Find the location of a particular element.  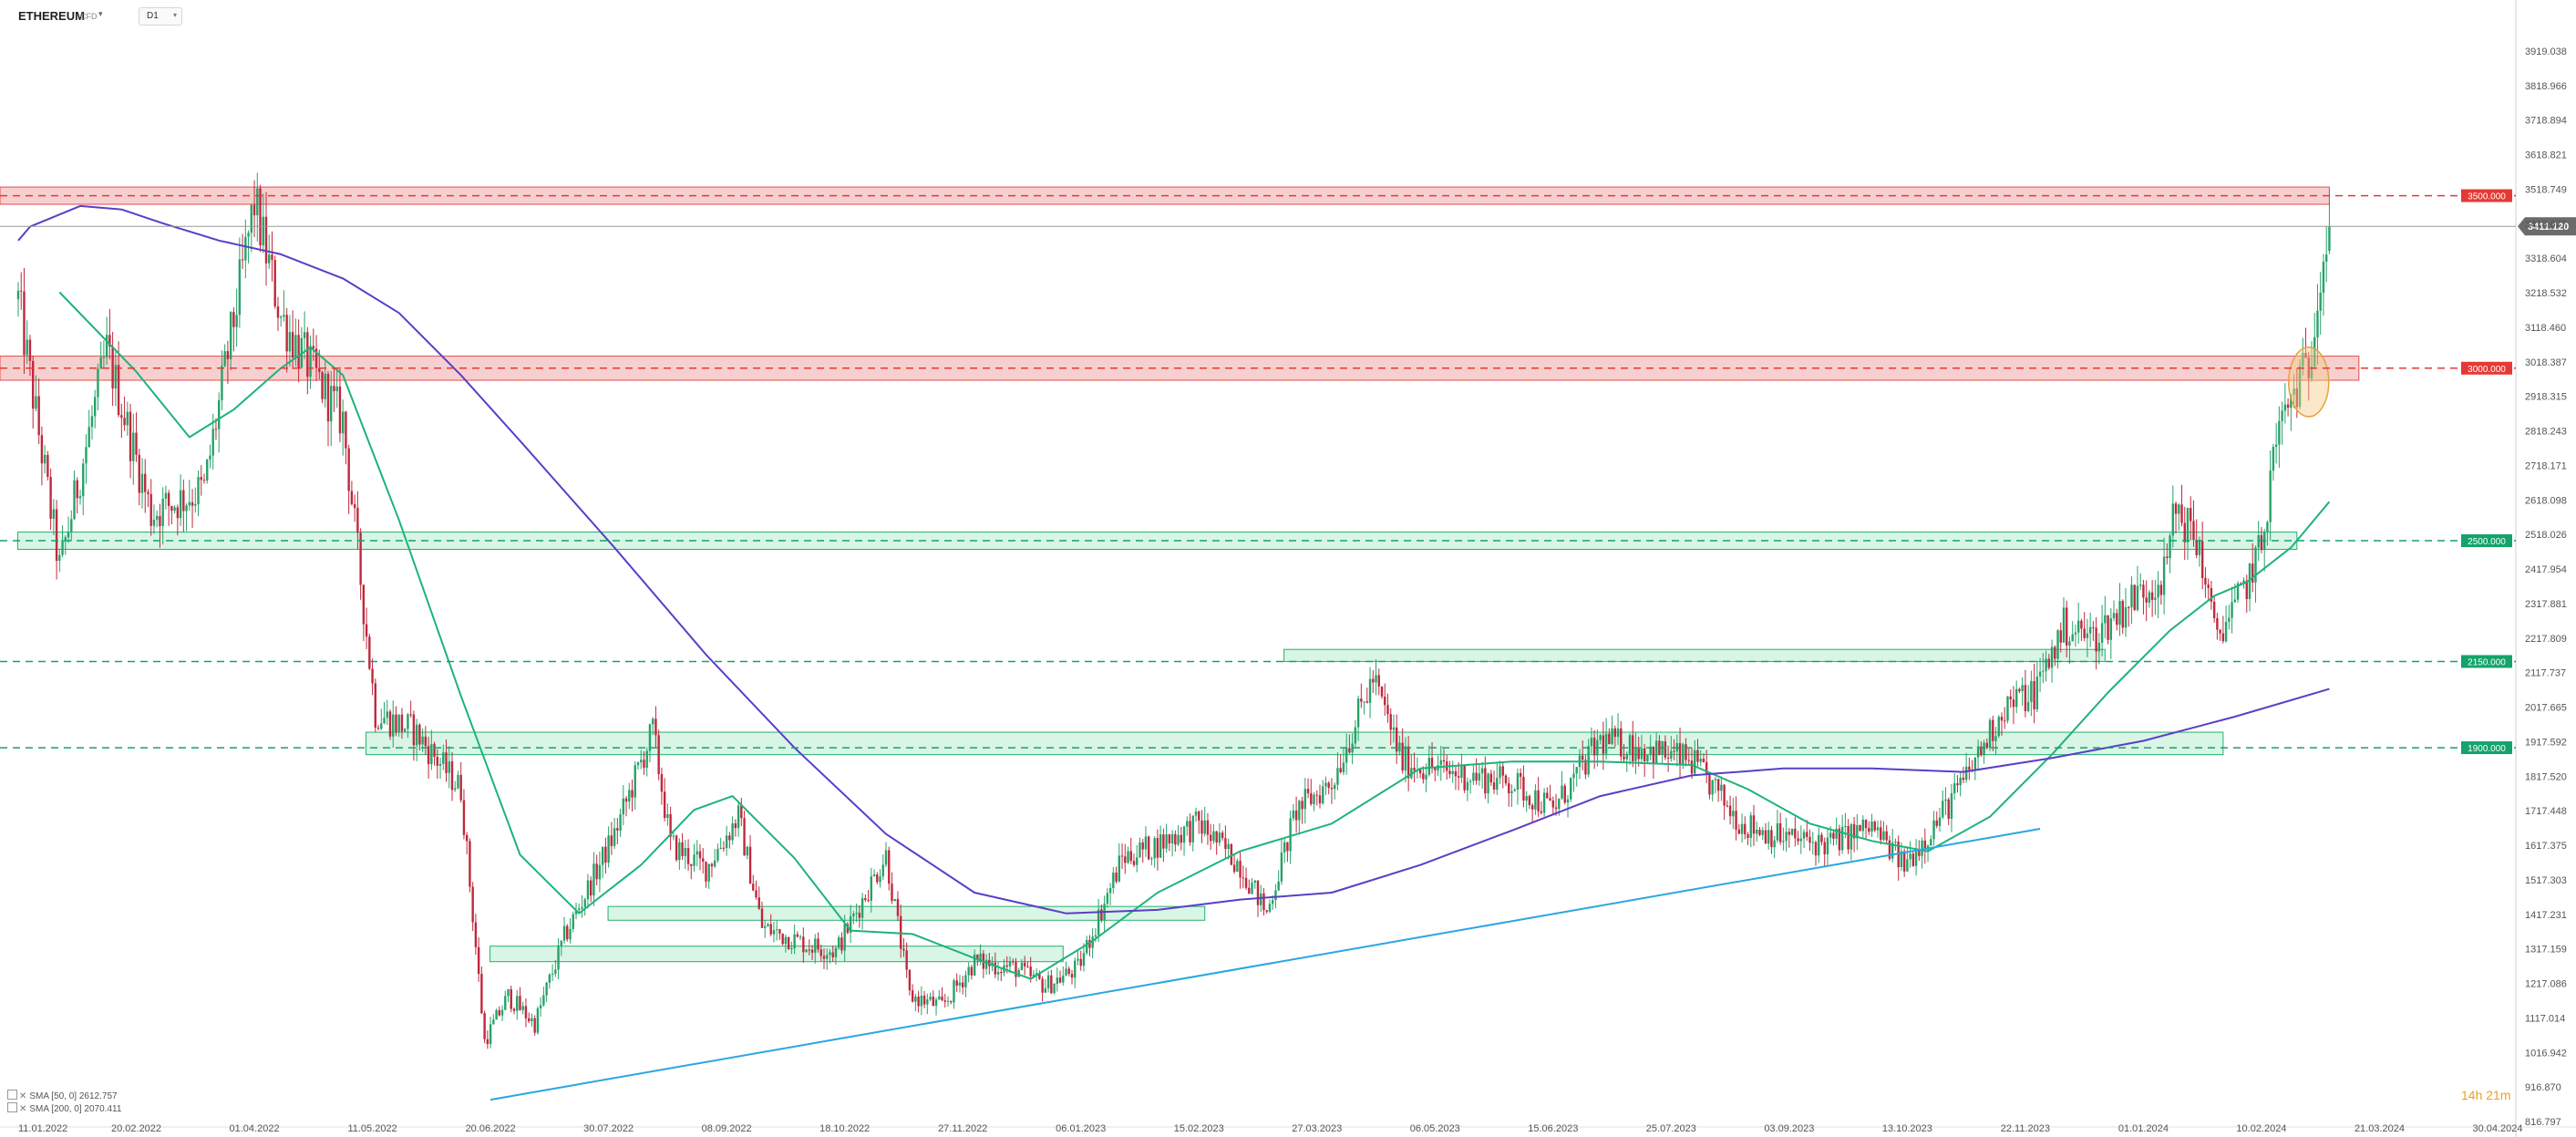

timeframe-select: D1 ▾ is located at coordinates (160, 16).